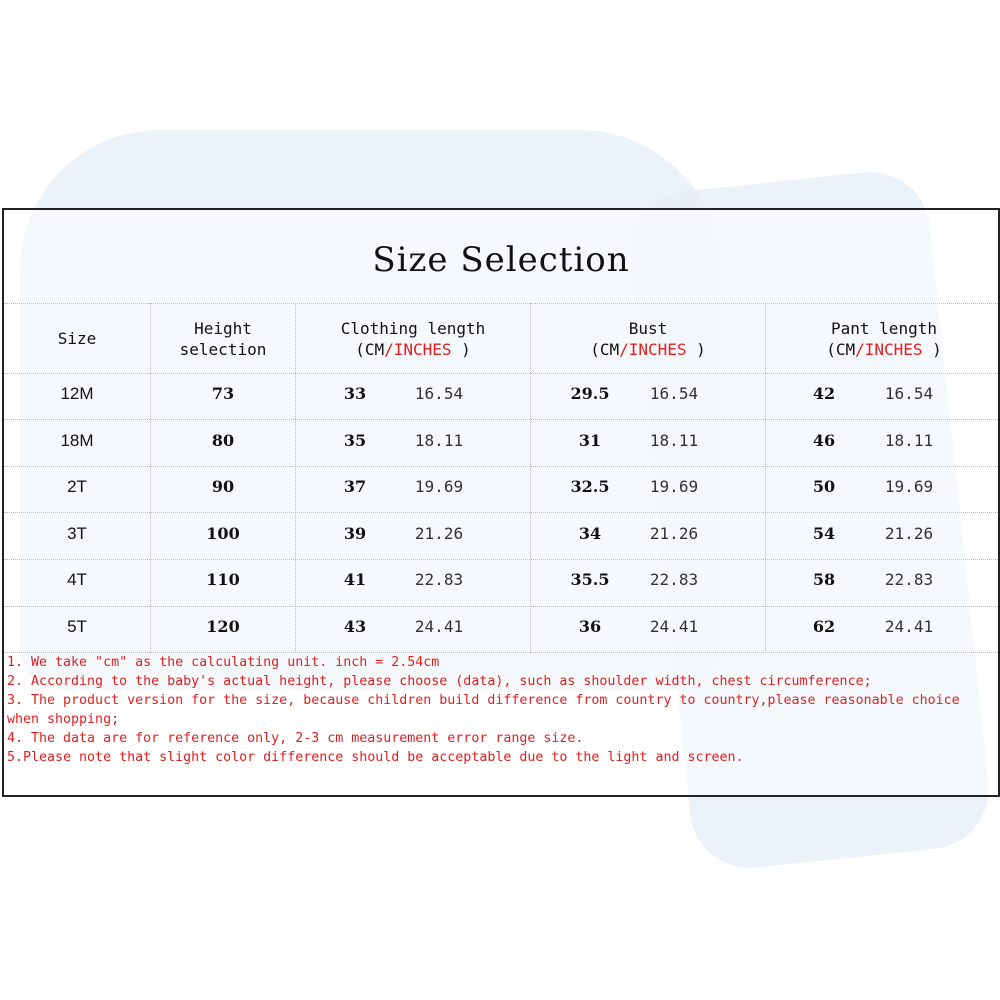 The width and height of the screenshot is (1000, 1000). Describe the element at coordinates (355, 440) in the screenshot. I see `cell-clothing-cm: 35` at that location.